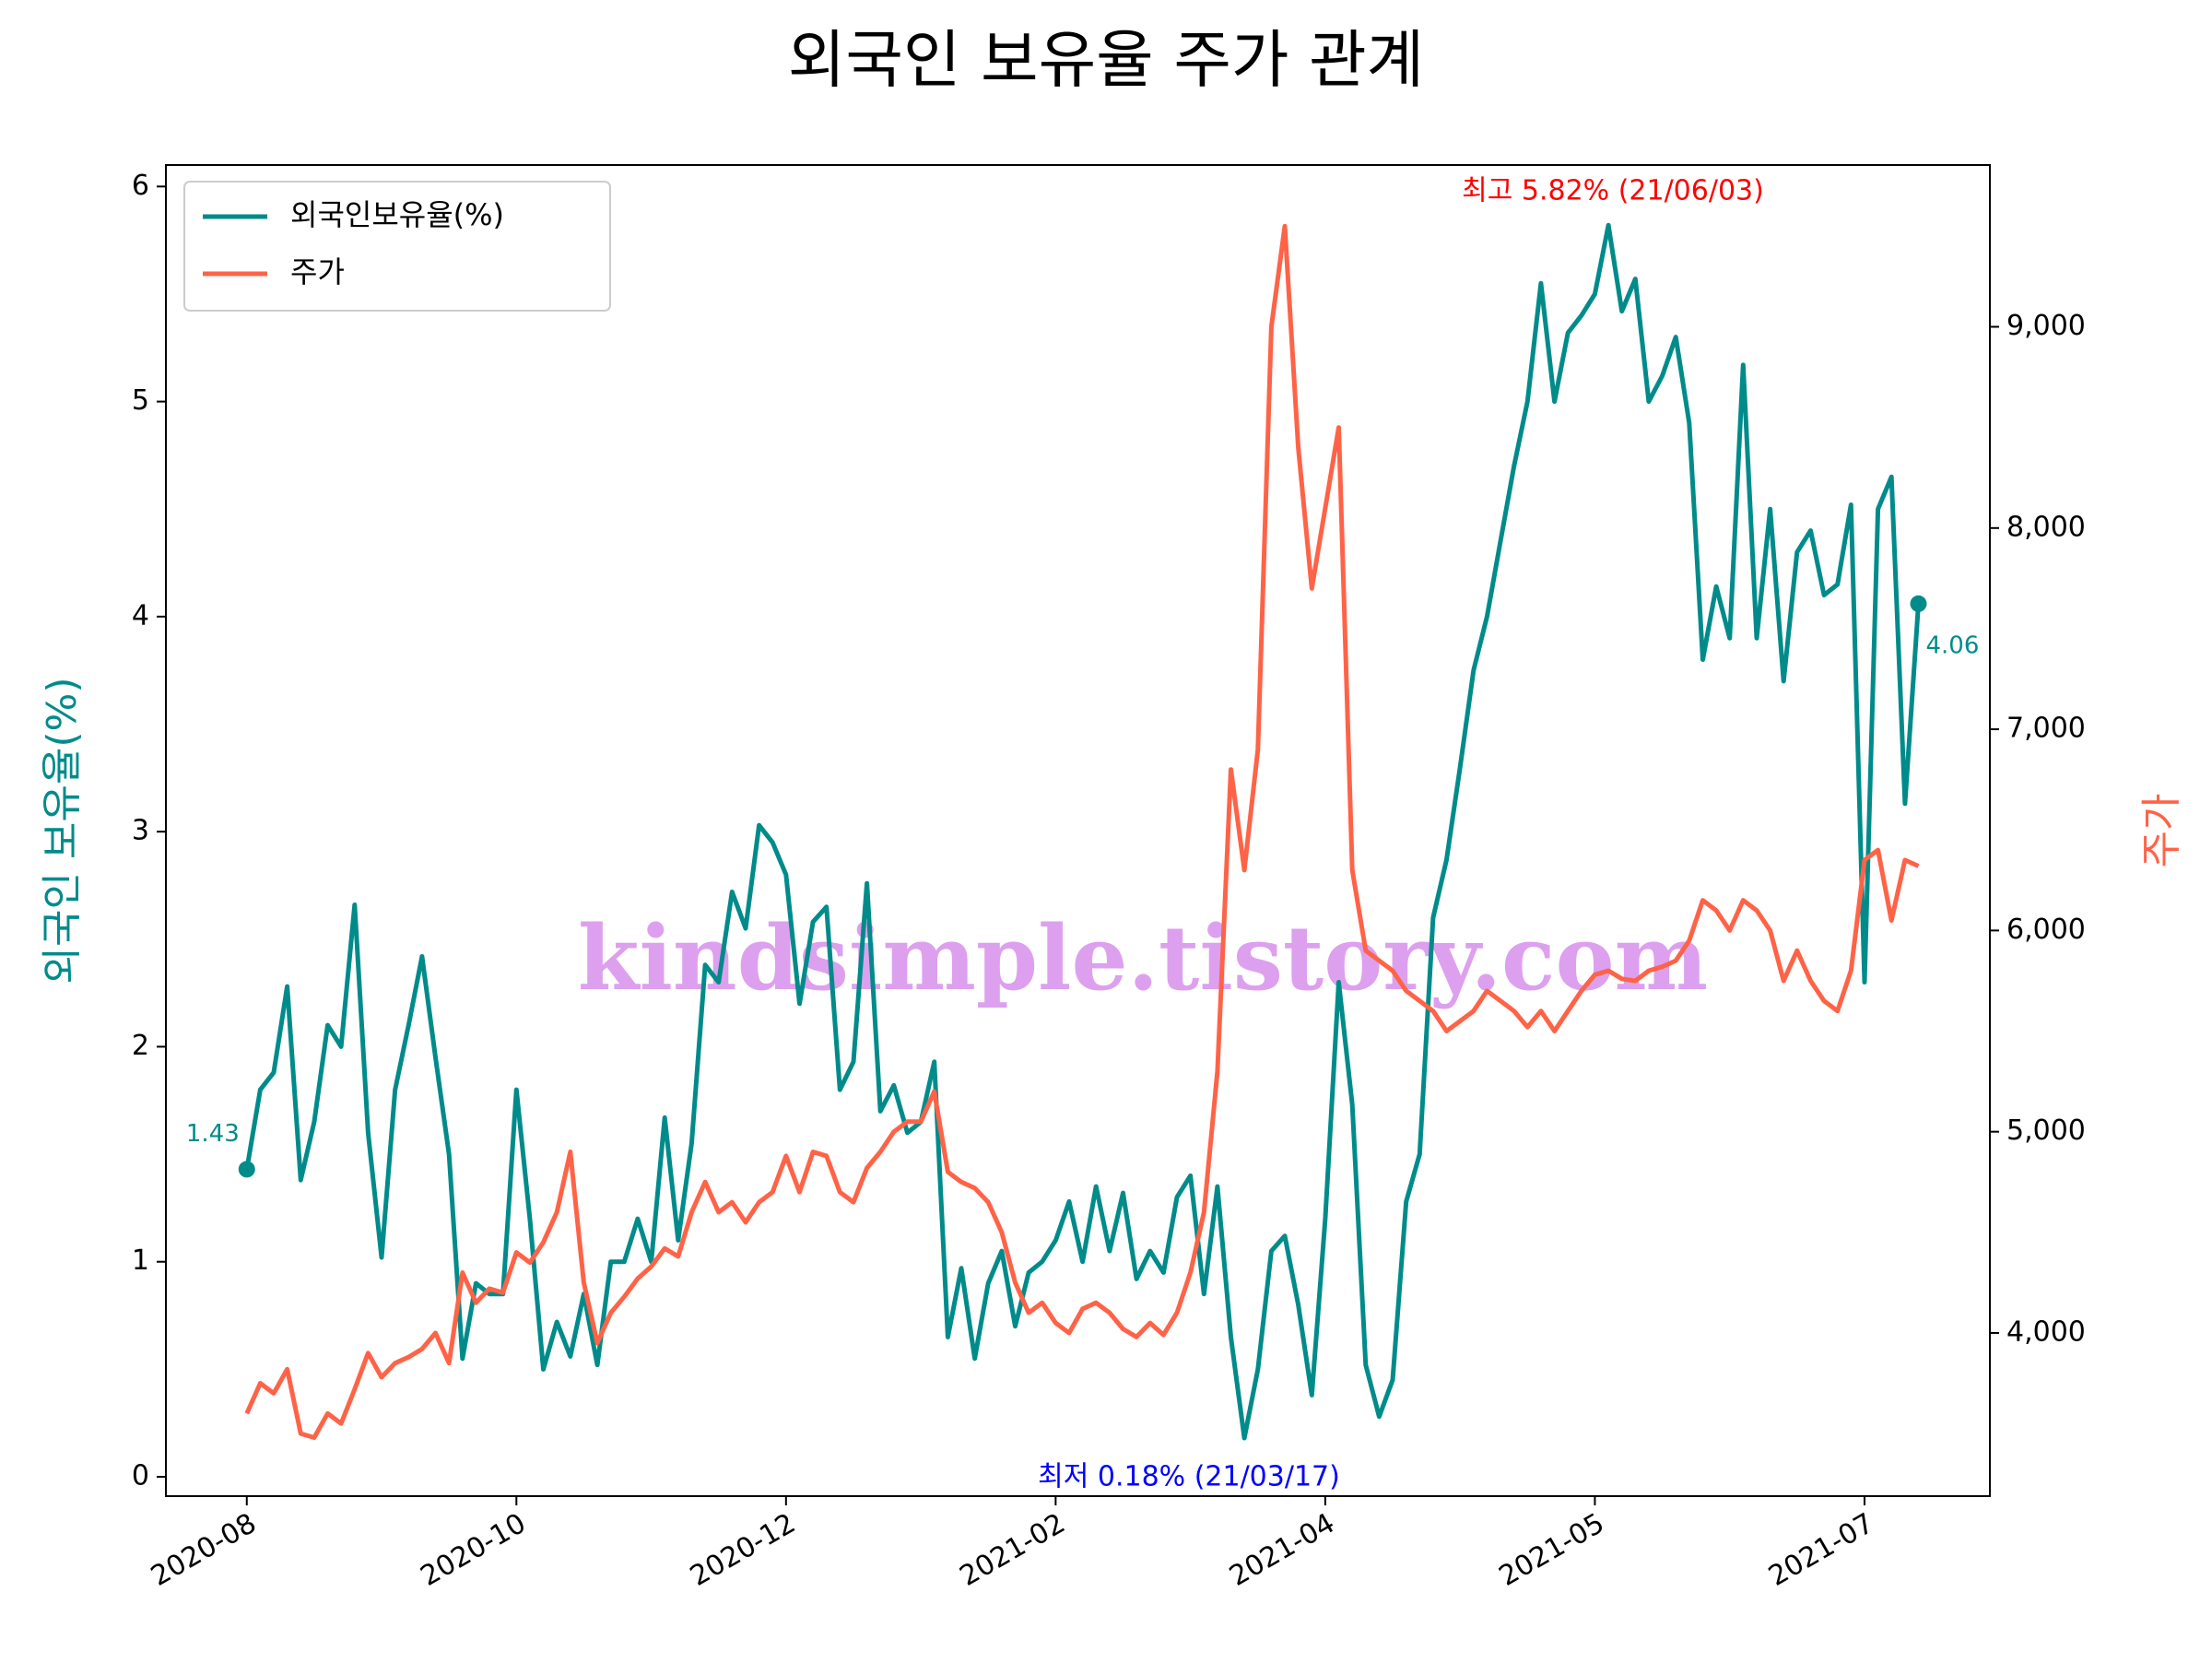  What do you see at coordinates (2046, 1131) in the screenshot?
I see `y2-tick-label: 5,000` at bounding box center [2046, 1131].